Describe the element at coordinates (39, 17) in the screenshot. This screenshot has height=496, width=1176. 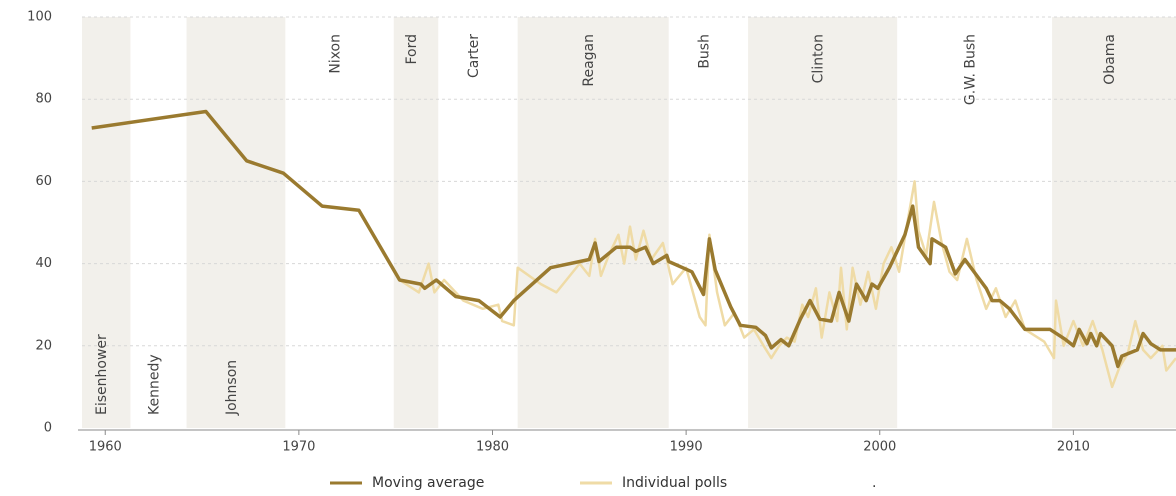
I see `y-tick-label: 100` at that location.